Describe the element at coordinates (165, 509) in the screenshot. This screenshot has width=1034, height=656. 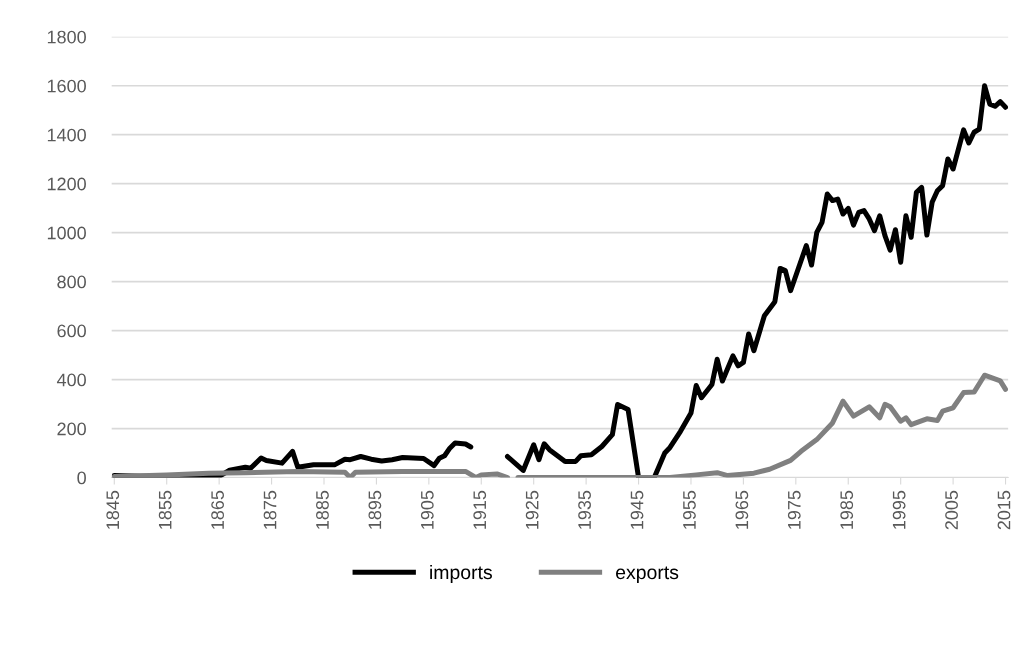
I see `x-tick-label: 1855` at that location.